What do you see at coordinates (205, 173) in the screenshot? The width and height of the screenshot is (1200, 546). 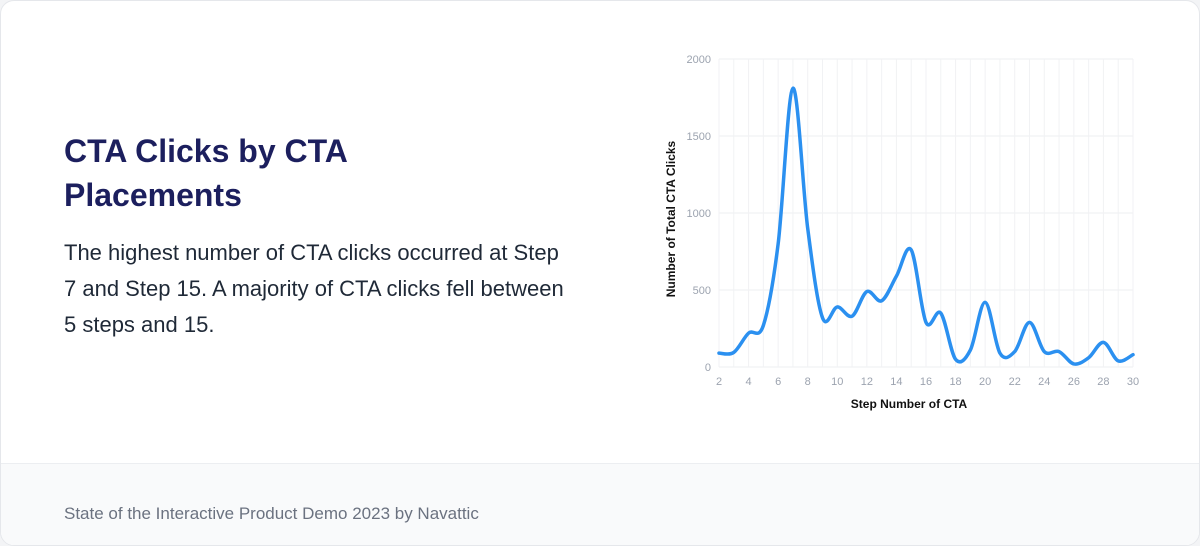 I see `page-title: CTA Clicks by CTA Placements` at bounding box center [205, 173].